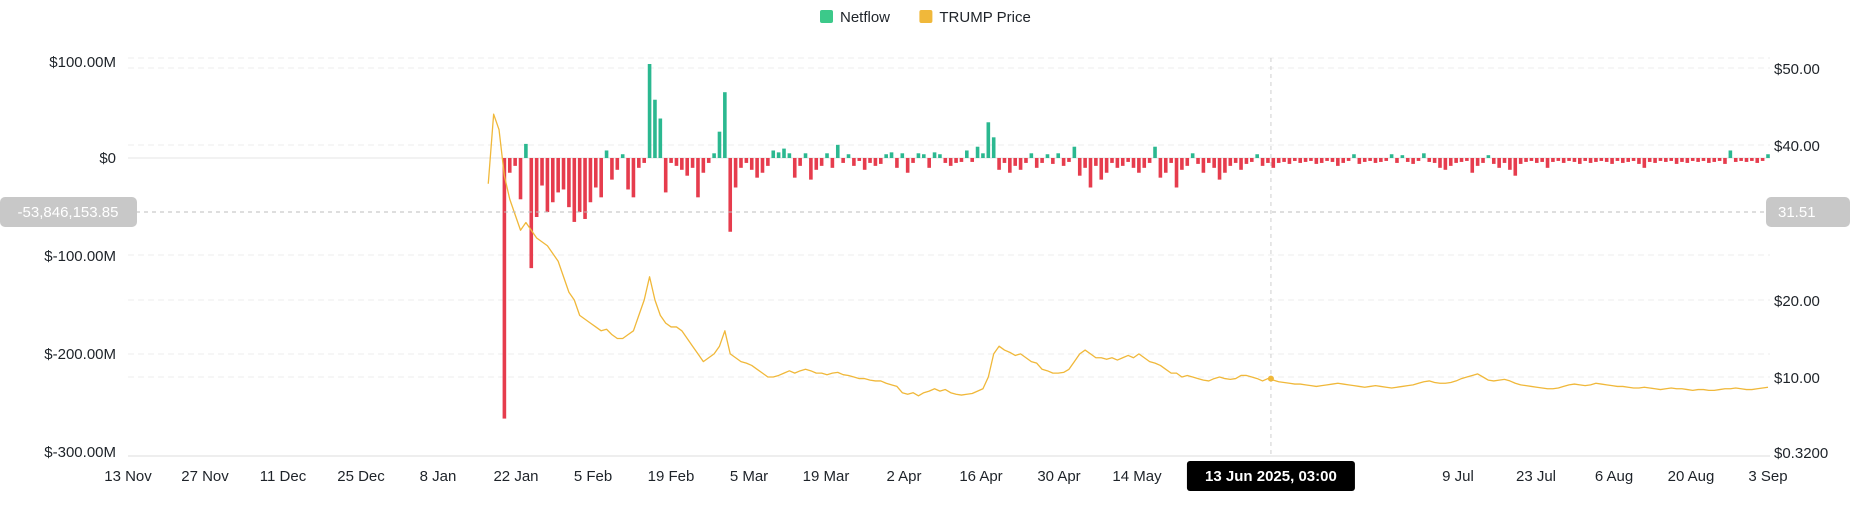 The image size is (1852, 530). I want to click on legend-item: Netflow, so click(855, 17).